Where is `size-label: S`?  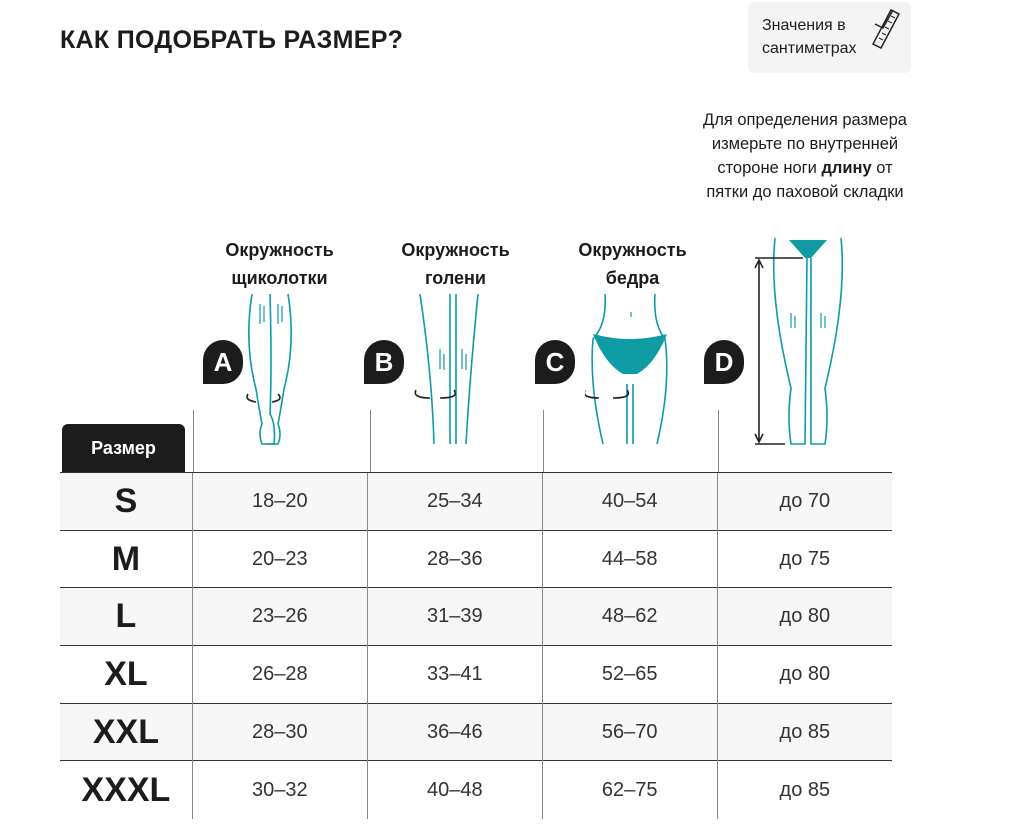 size-label: S is located at coordinates (126, 501).